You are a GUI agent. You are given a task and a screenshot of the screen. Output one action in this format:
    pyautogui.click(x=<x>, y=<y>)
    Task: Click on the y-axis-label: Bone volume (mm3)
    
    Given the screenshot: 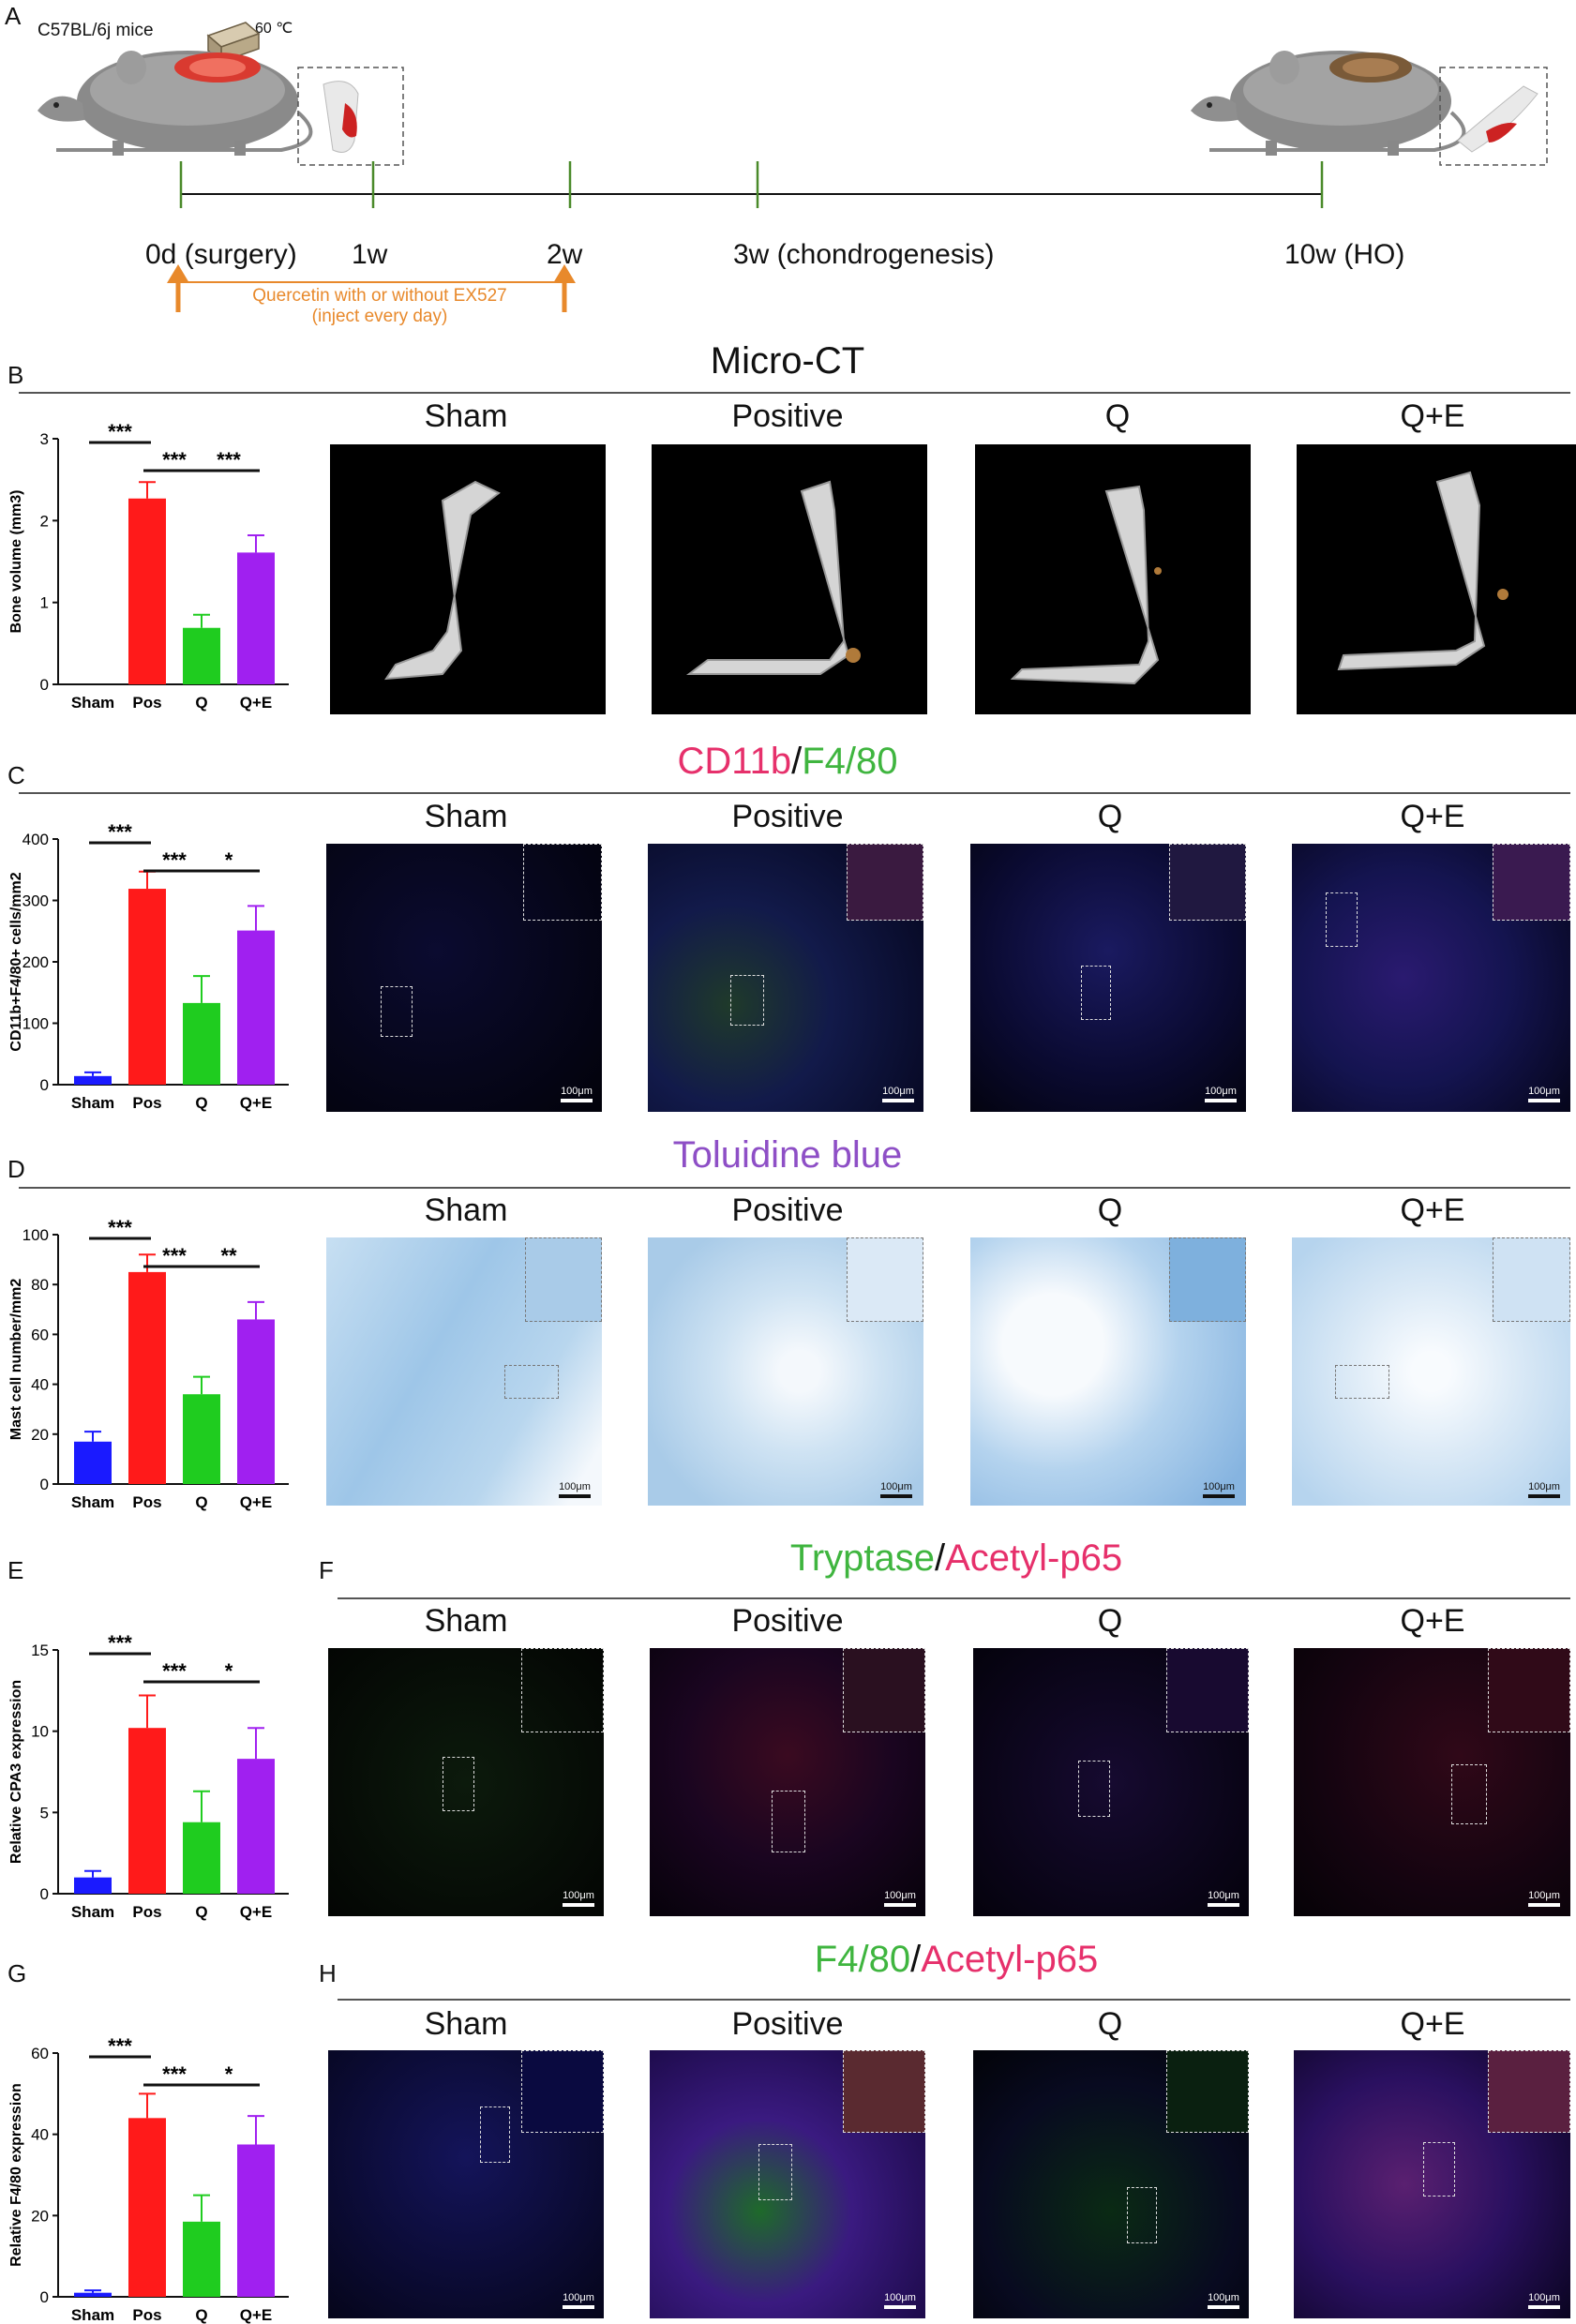 What is the action you would take?
    pyautogui.click(x=16, y=562)
    